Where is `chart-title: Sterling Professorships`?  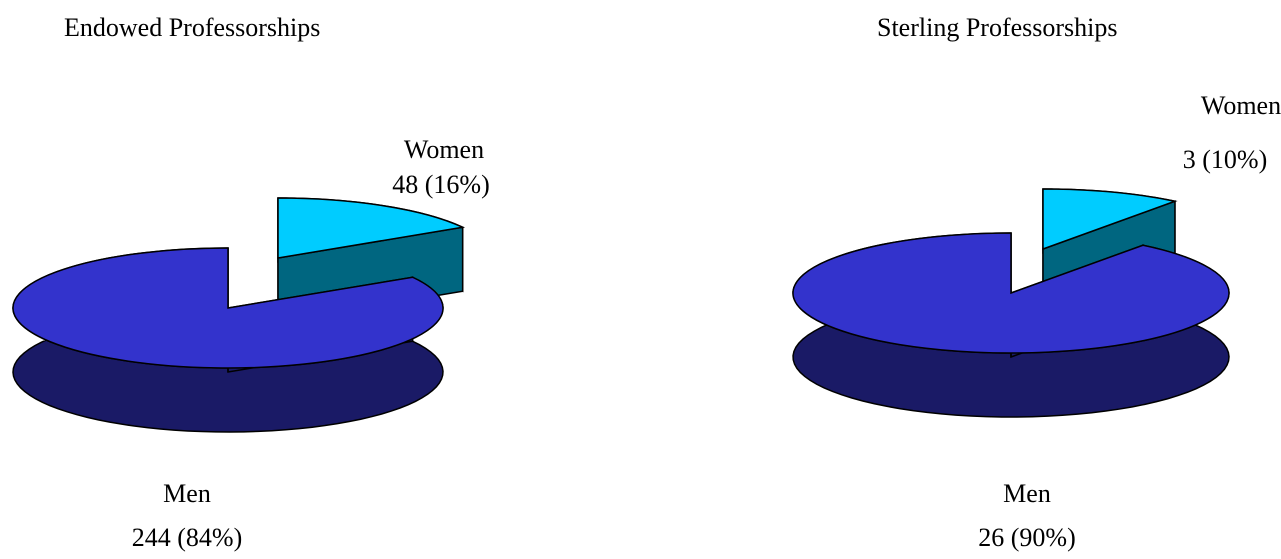
chart-title: Sterling Professorships is located at coordinates (997, 27).